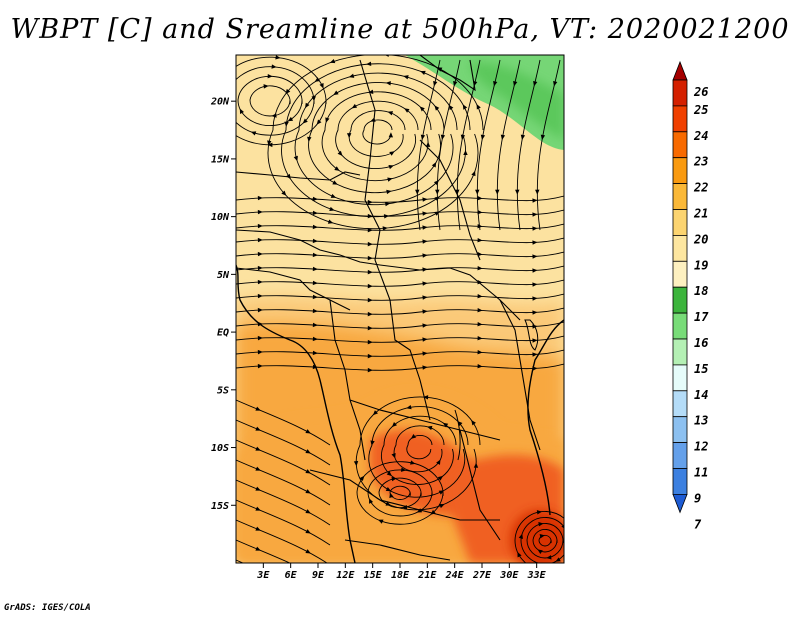 Image resolution: width=800 pixels, height=618 pixels. I want to click on colorbar-label: 13, so click(701, 421).